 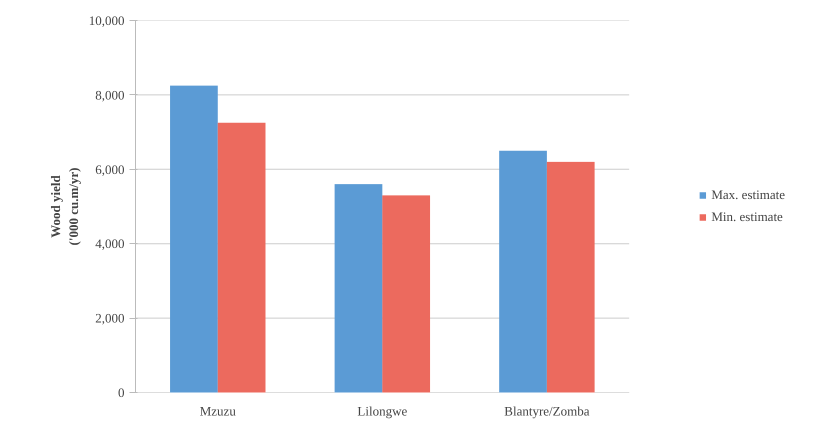 What do you see at coordinates (106, 20) in the screenshot?
I see `y-tick-label: 10,000` at bounding box center [106, 20].